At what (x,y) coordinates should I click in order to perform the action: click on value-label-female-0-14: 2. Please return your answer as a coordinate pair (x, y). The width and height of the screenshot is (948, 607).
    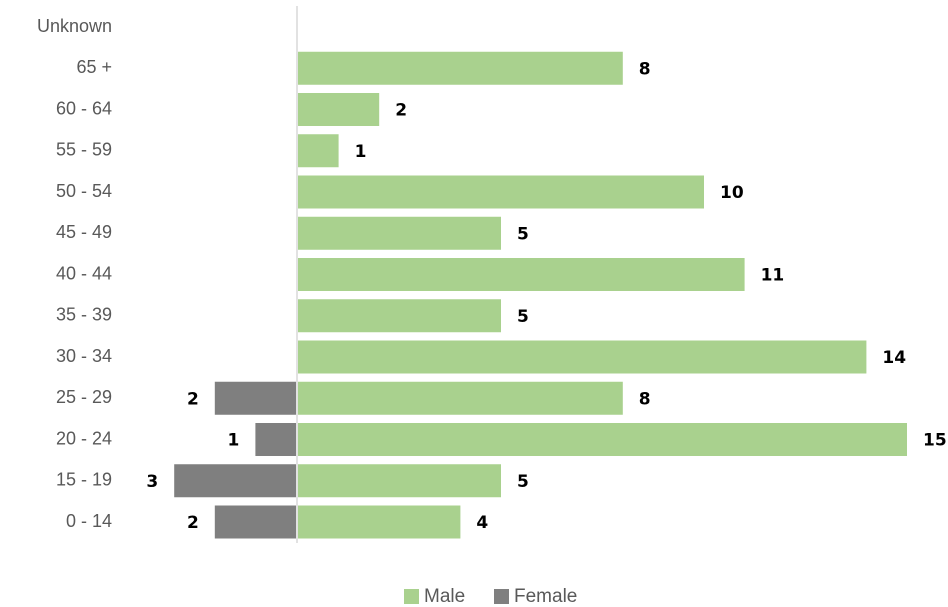
    Looking at the image, I should click on (193, 523).